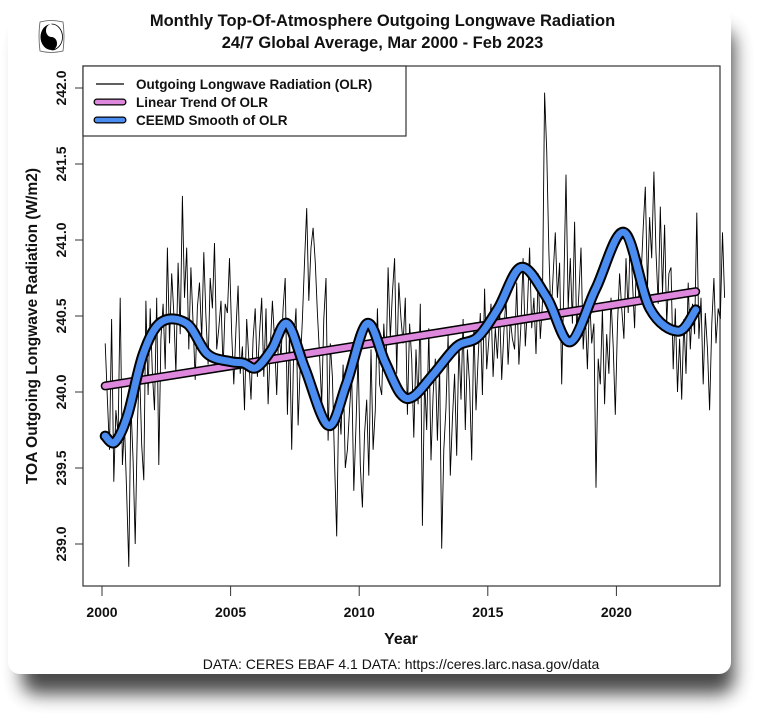 The width and height of the screenshot is (765, 718). I want to click on legend-label-trend: Linear Trend Of OLR, so click(202, 102).